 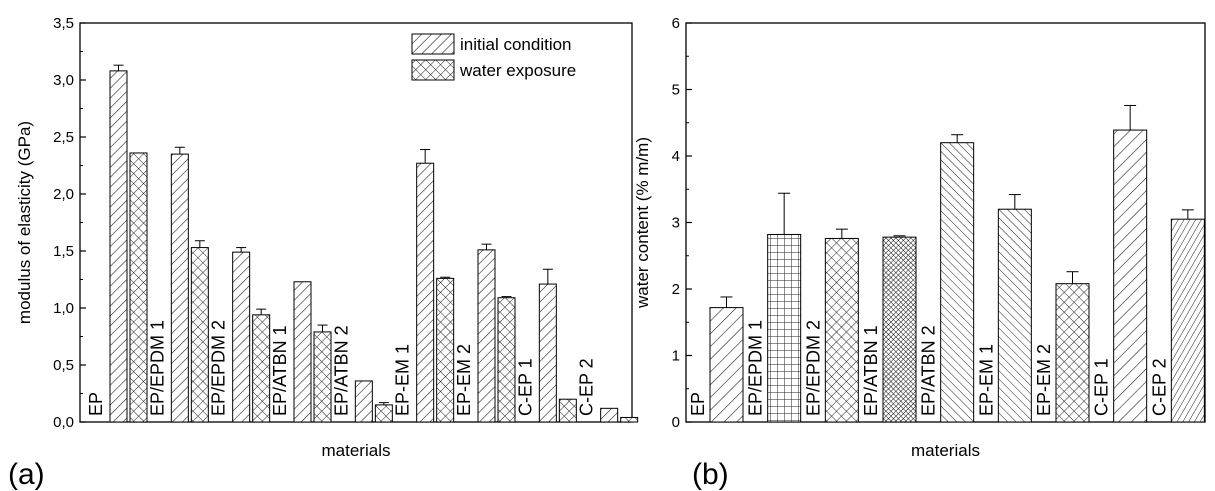 What do you see at coordinates (63, 23) in the screenshot?
I see `y-tick-label: 3,5` at bounding box center [63, 23].